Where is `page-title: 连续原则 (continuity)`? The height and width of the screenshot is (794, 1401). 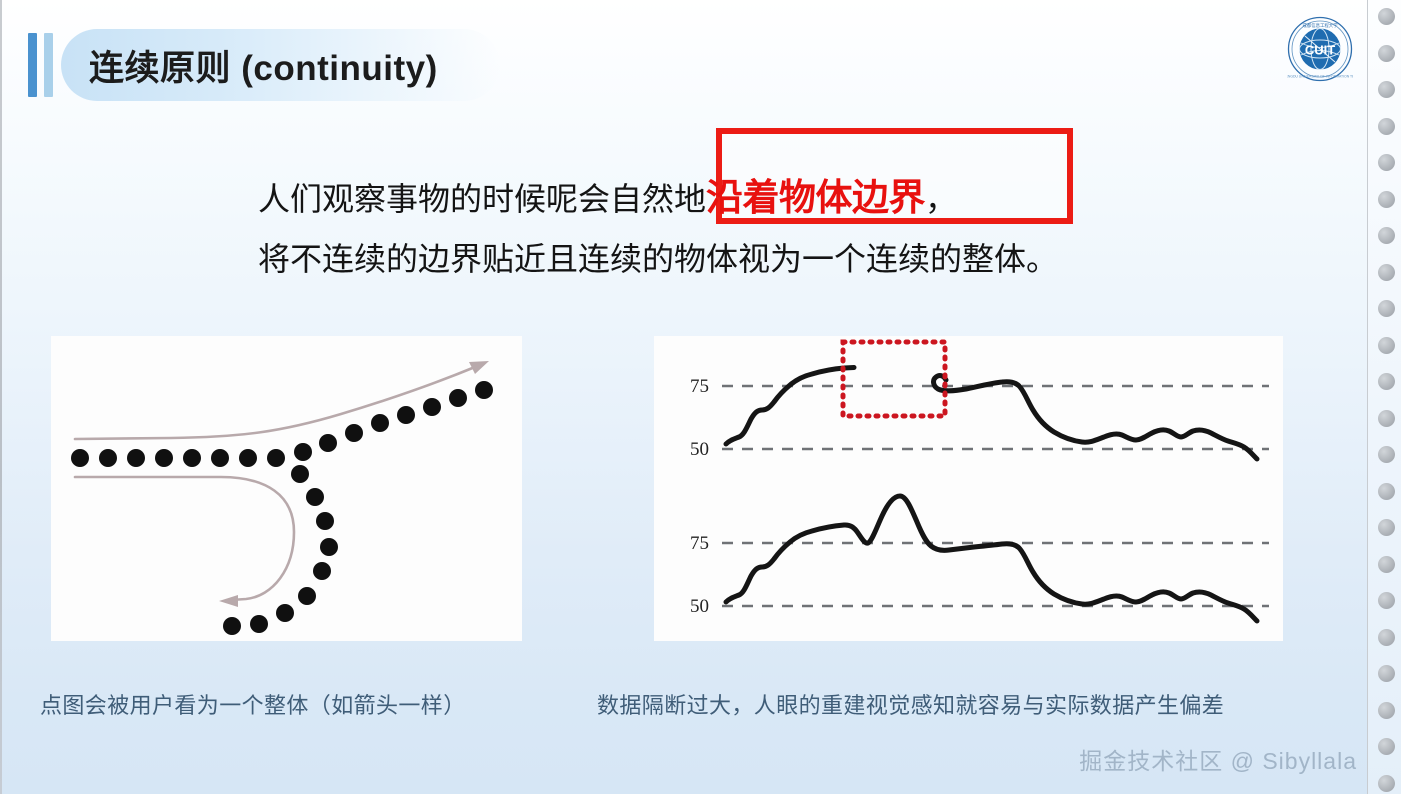
page-title: 连续原则 (continuity) is located at coordinates (263, 68).